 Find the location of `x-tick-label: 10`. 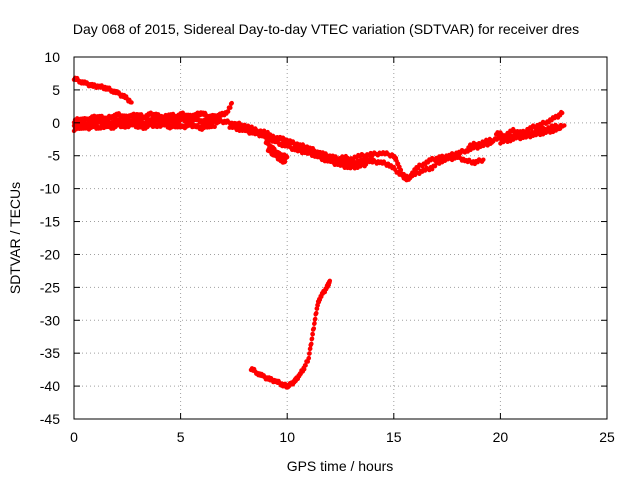

x-tick-label: 10 is located at coordinates (287, 437).